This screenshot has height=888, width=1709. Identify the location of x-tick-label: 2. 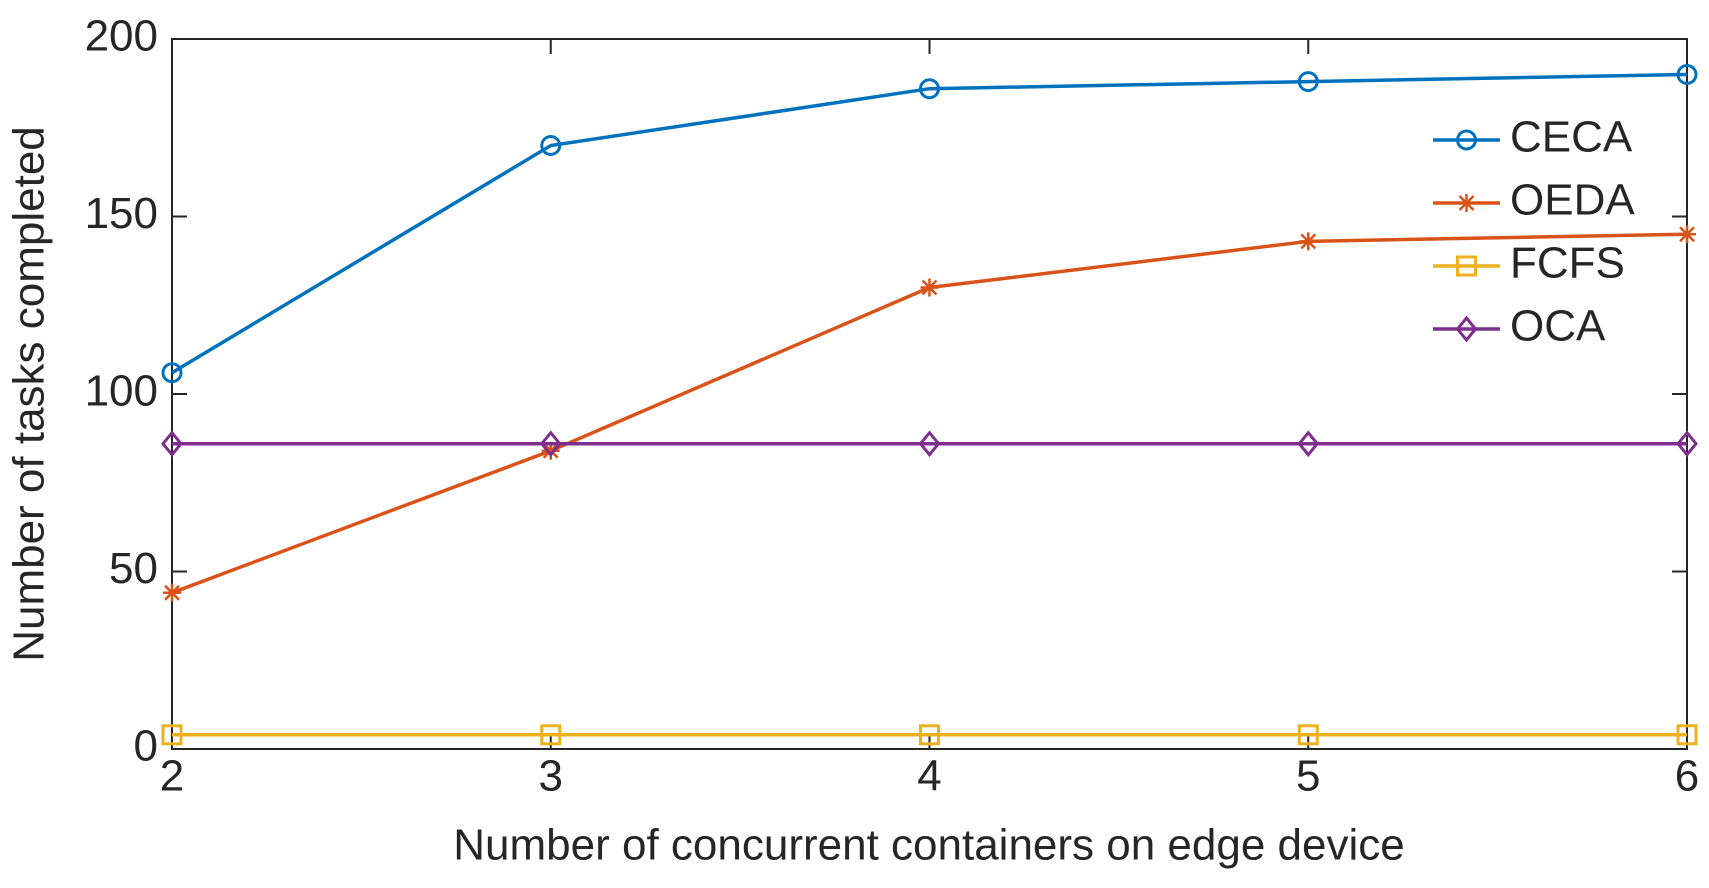
(172, 776).